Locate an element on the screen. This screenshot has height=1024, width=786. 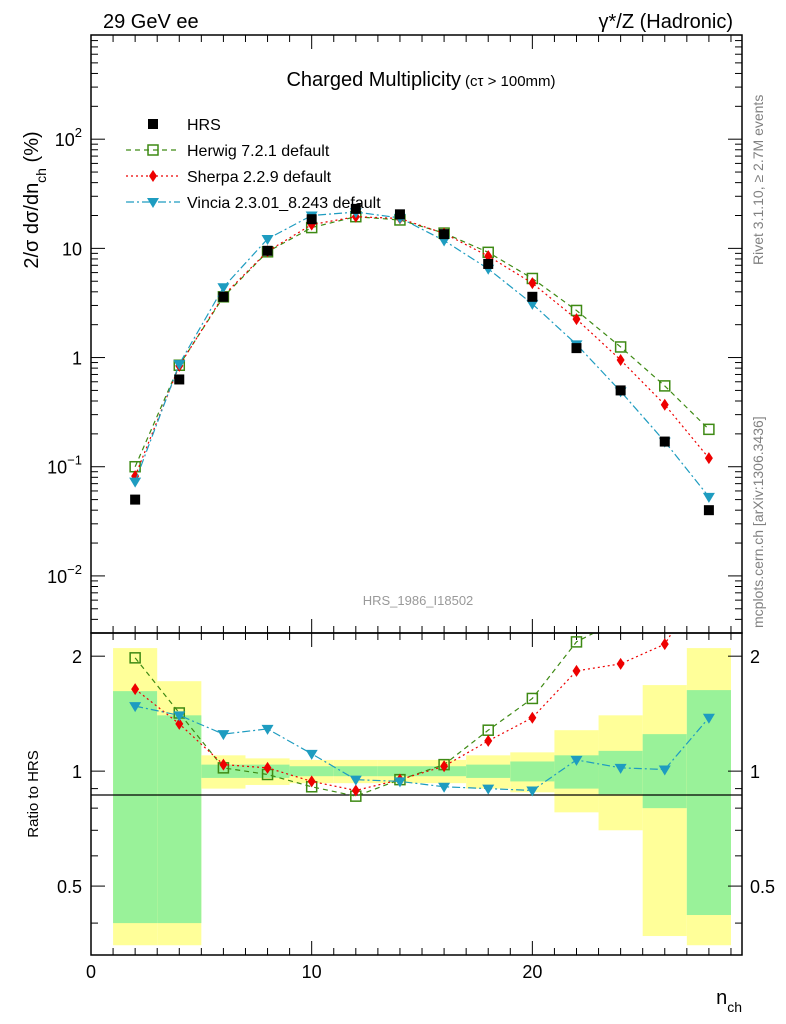
ratio-axis-label: Ratio to HRS is located at coordinates (33, 794).